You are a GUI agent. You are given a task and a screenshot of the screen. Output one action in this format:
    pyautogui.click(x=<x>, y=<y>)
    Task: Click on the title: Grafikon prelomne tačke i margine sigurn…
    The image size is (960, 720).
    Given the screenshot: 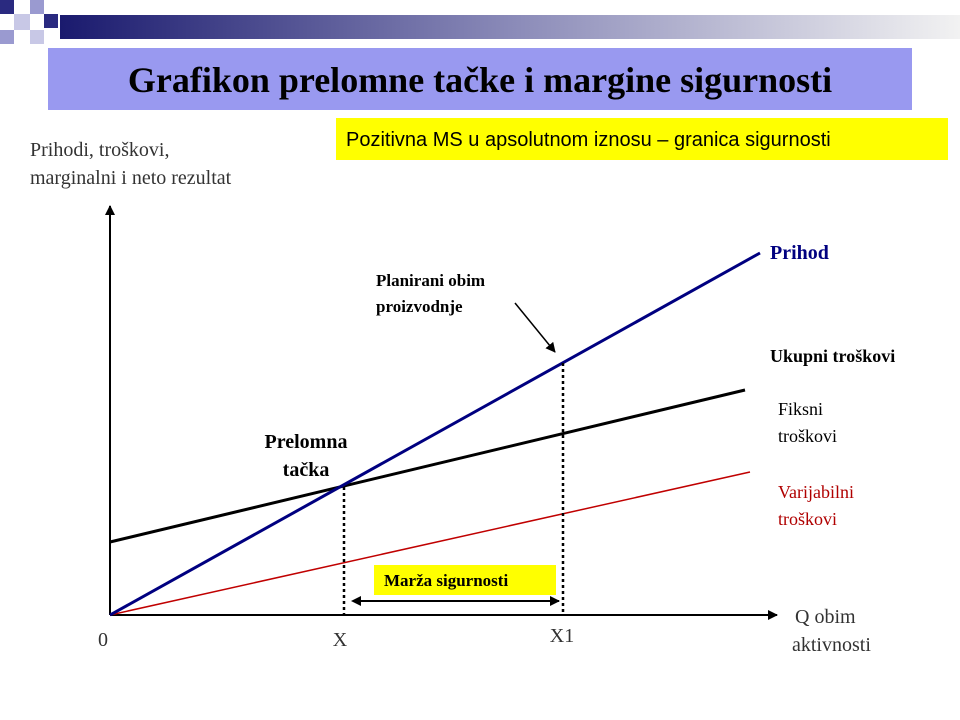 What is the action you would take?
    pyautogui.click(x=480, y=80)
    